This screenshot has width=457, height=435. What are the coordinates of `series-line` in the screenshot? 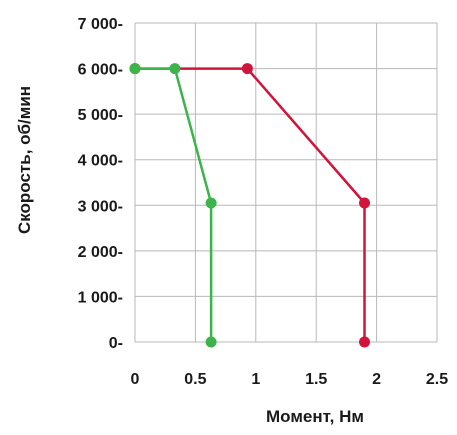 It's located at (174, 204).